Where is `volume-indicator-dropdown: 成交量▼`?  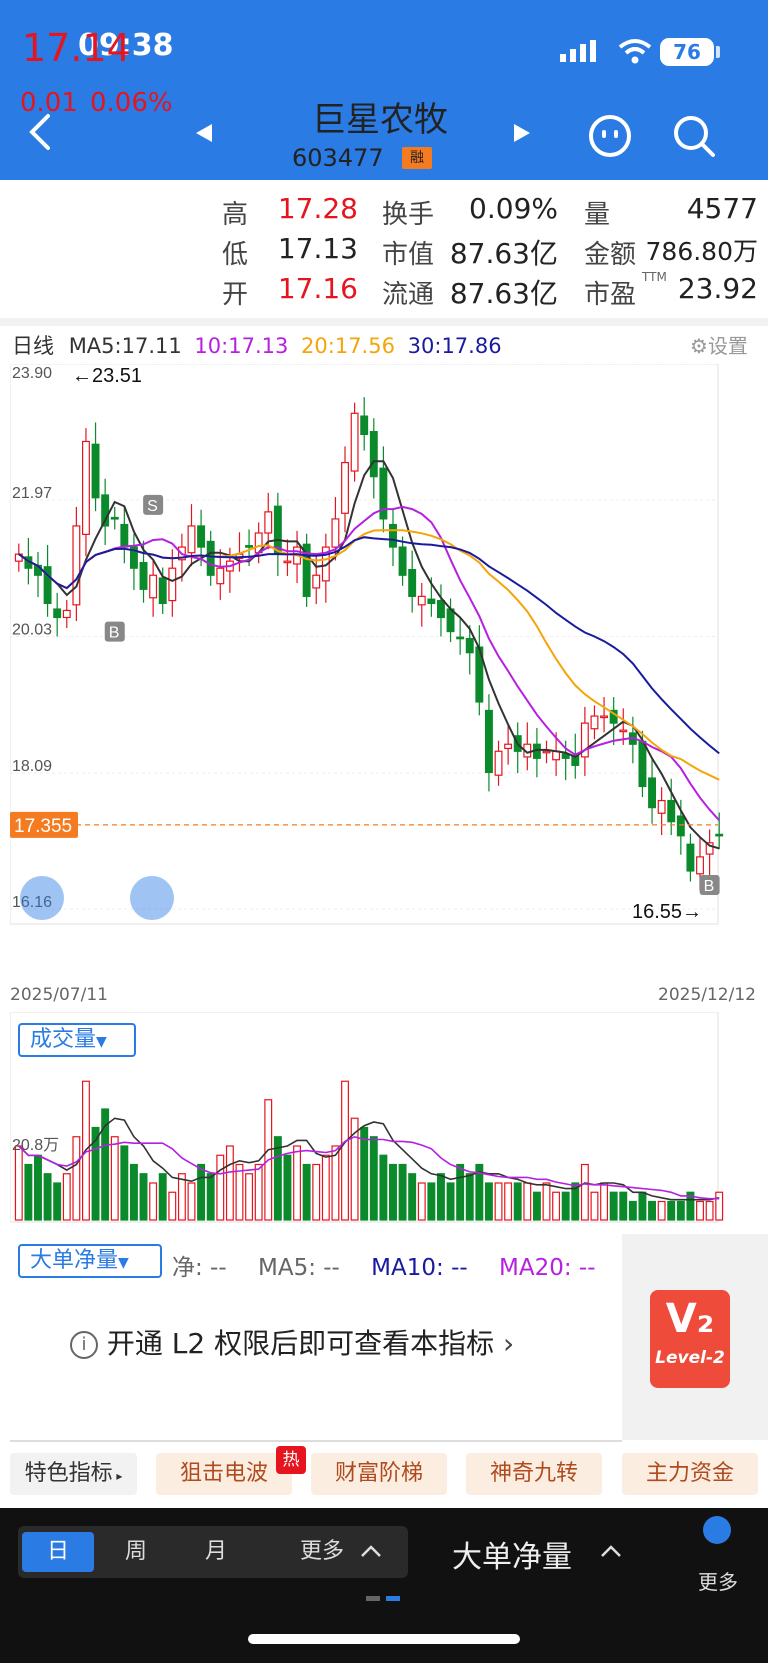 volume-indicator-dropdown: 成交量▼ is located at coordinates (77, 1040).